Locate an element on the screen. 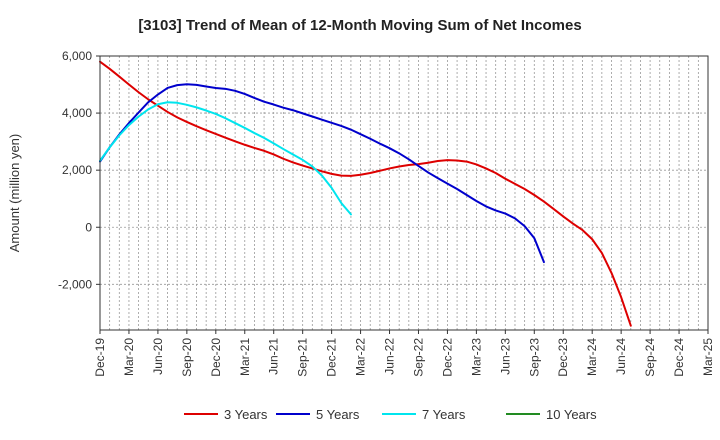 The width and height of the screenshot is (720, 440). x-tick-label: Jun-22 is located at coordinates (390, 356).